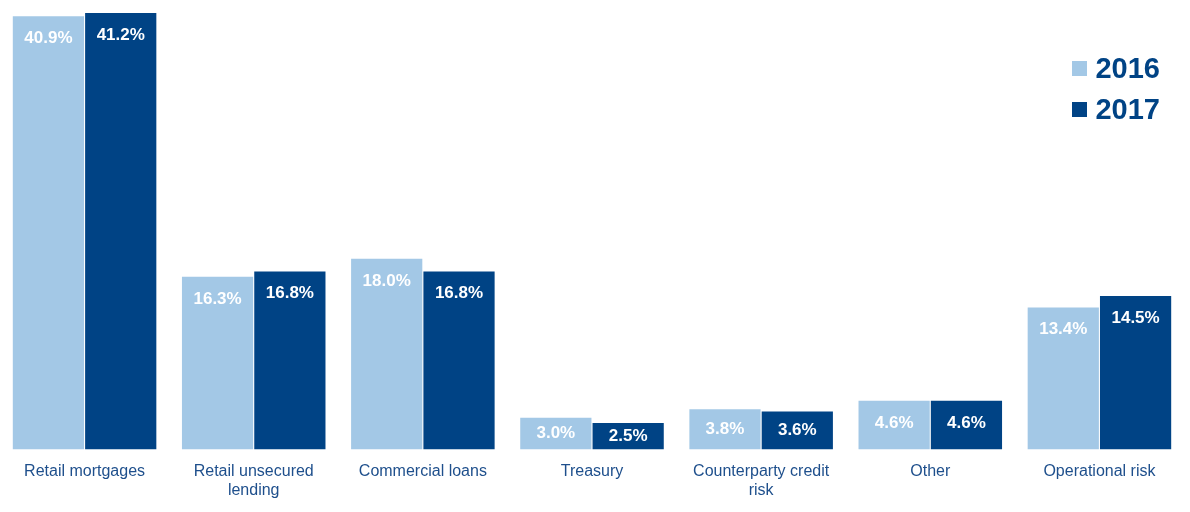 This screenshot has height=512, width=1190. I want to click on data-label: 3.8%, so click(725, 429).